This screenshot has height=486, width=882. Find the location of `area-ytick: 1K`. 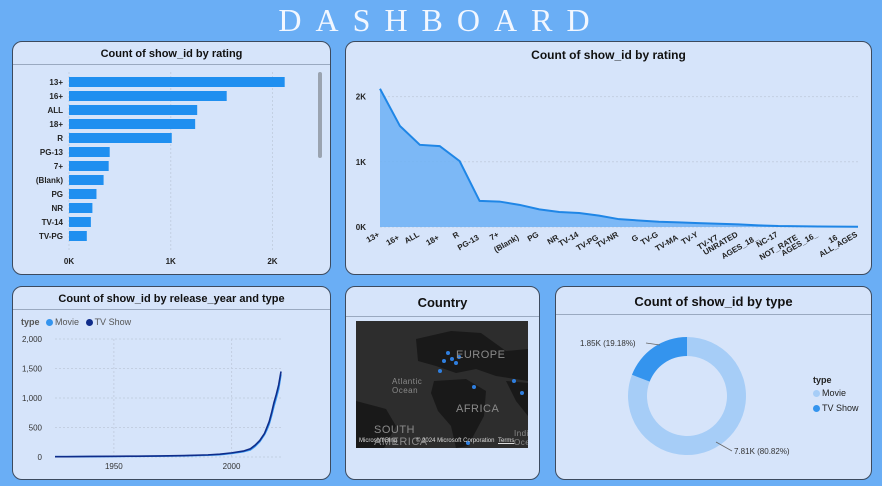

area-ytick: 1K is located at coordinates (361, 162).